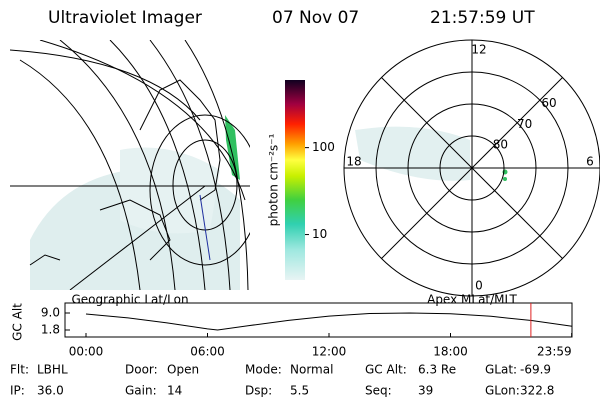  What do you see at coordinates (353, 162) in the screenshot?
I see `mlt-label: 18` at bounding box center [353, 162].